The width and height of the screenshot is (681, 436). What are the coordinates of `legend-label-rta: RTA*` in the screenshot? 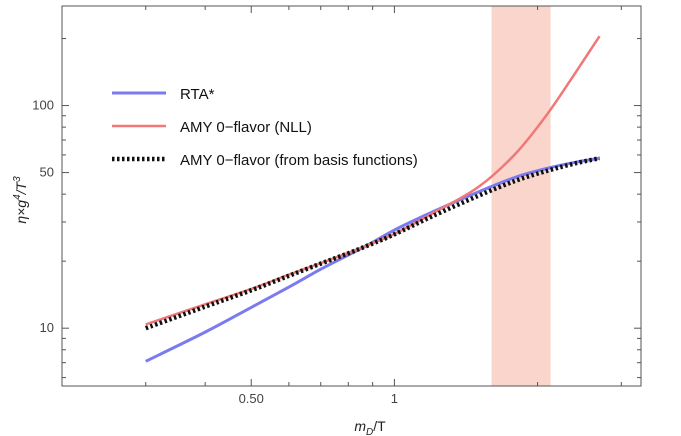 It's located at (197, 94).